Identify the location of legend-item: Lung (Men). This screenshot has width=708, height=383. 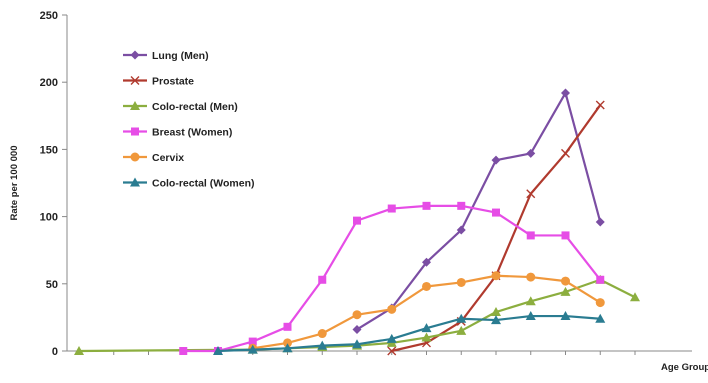
(166, 56).